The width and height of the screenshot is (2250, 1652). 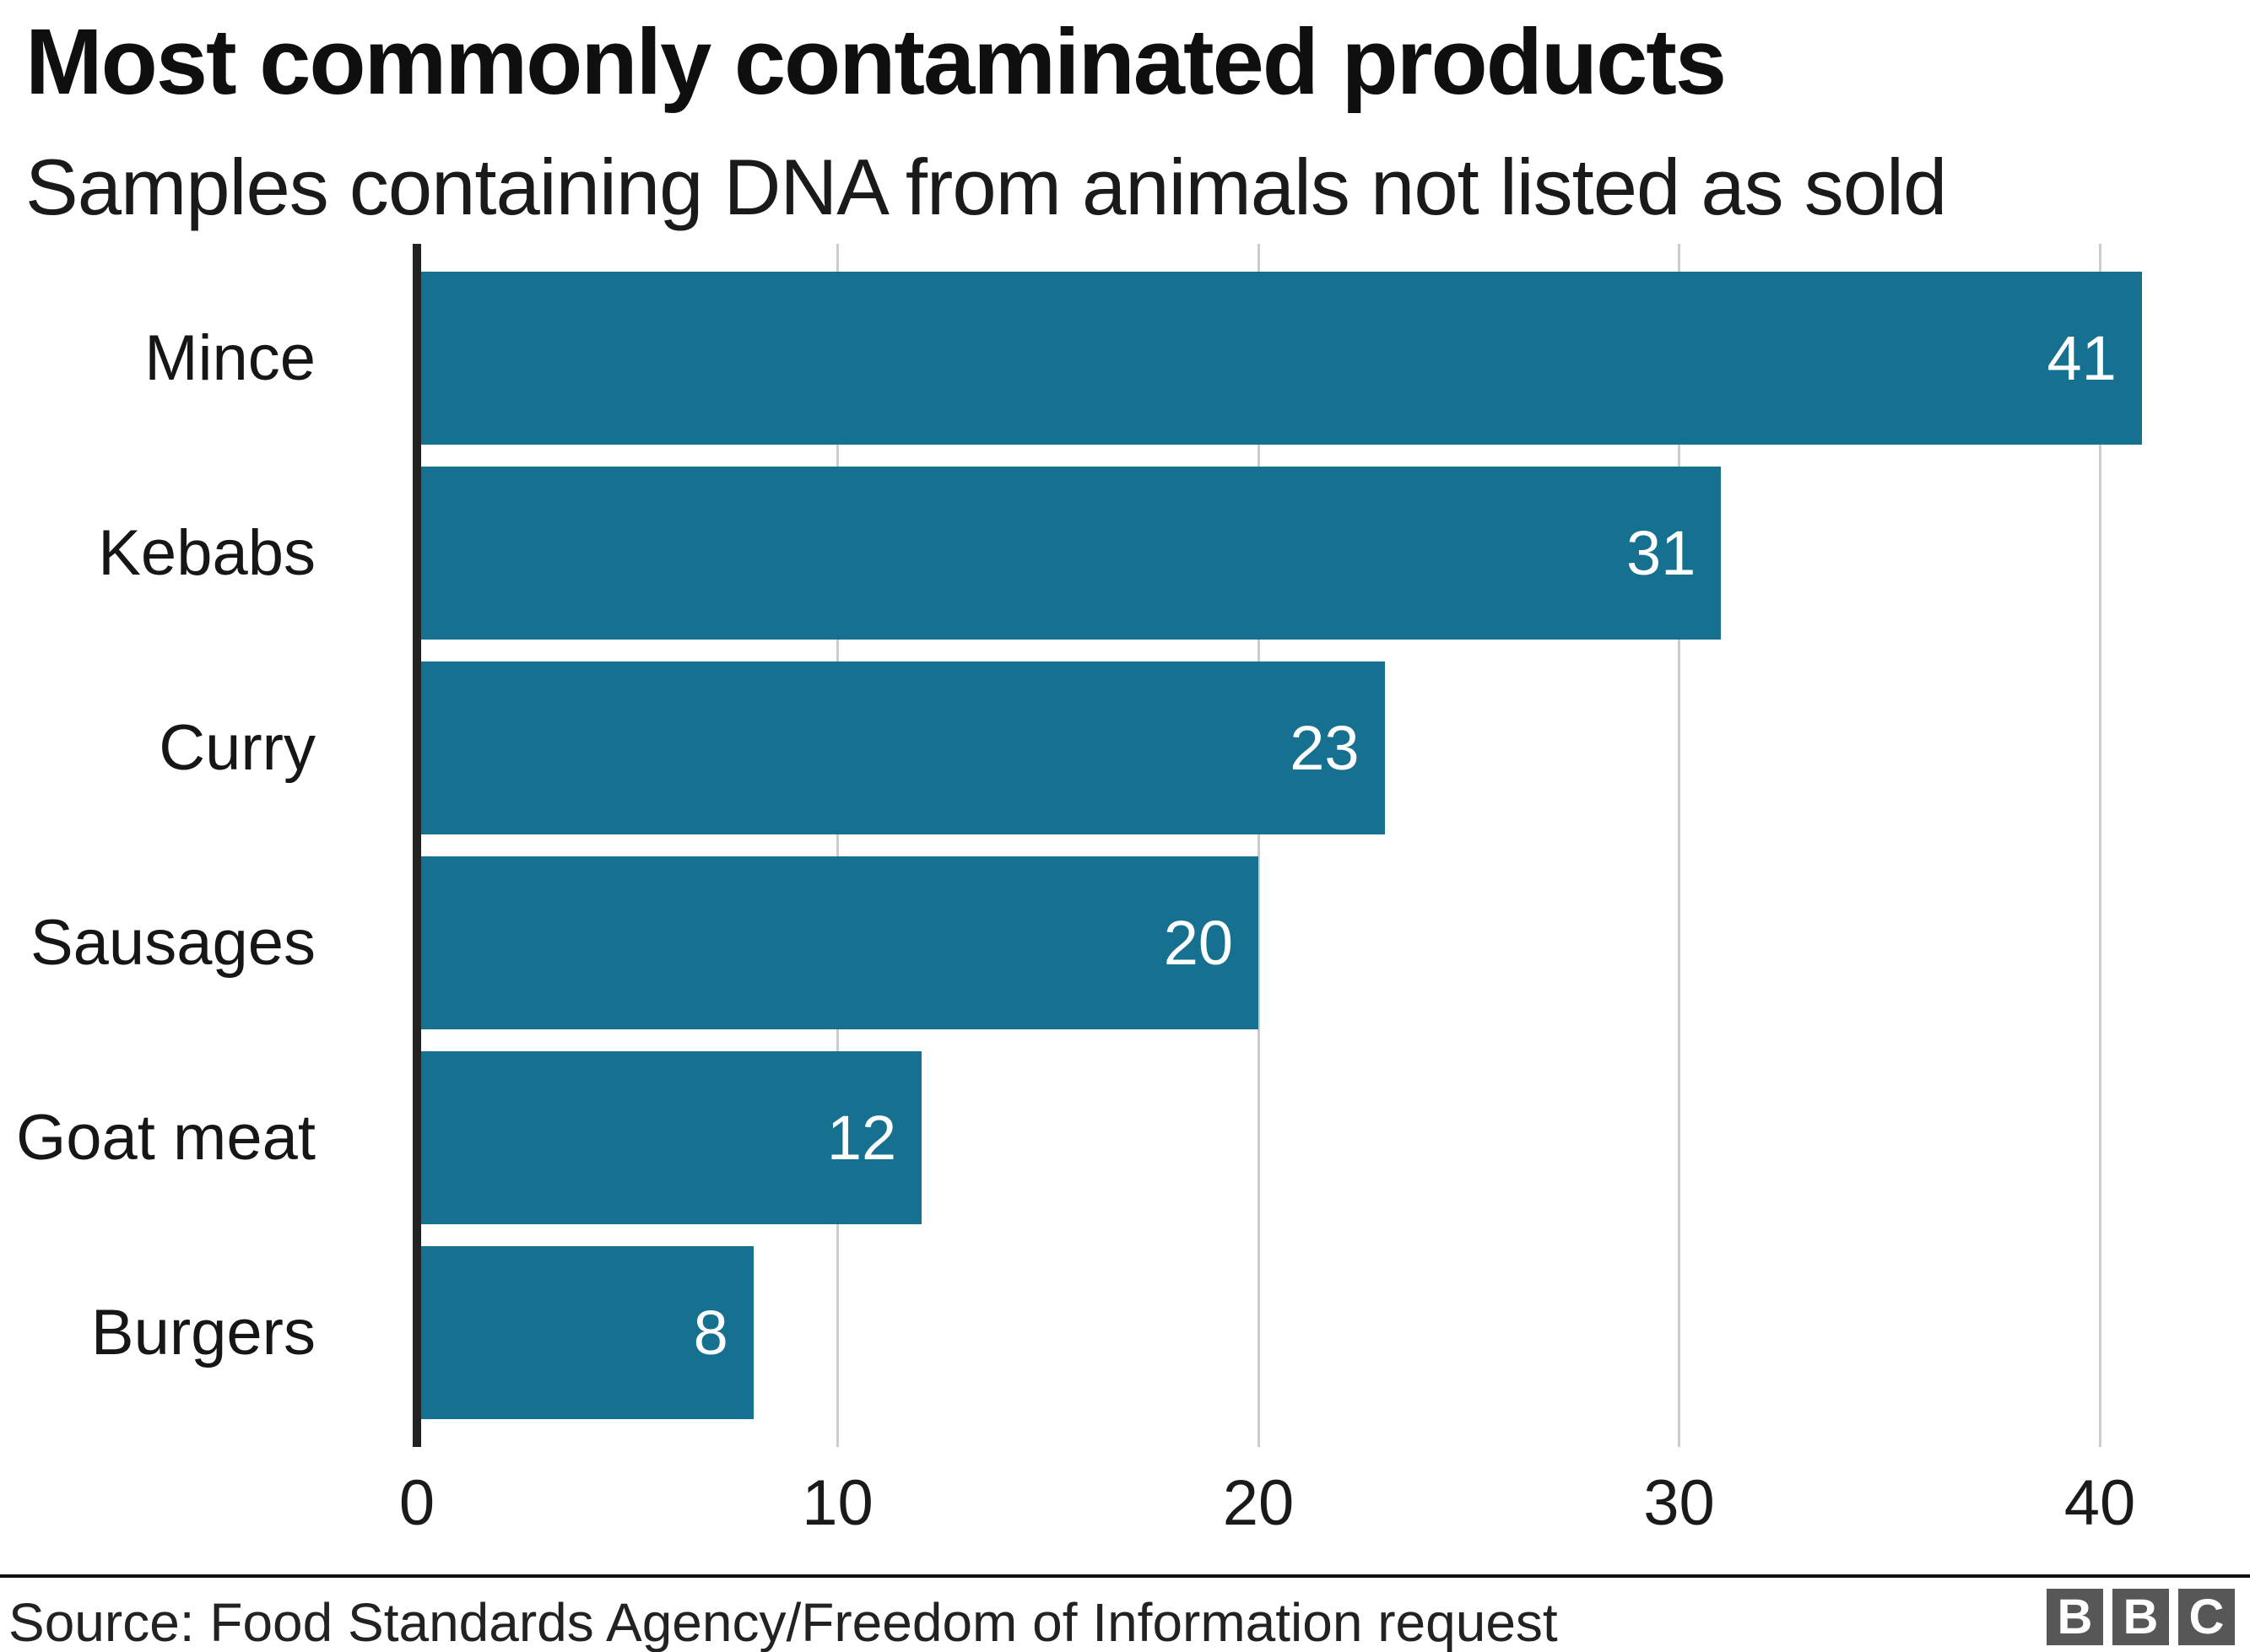 I want to click on bar-row: Goat meat 12, so click(x=1125, y=1137).